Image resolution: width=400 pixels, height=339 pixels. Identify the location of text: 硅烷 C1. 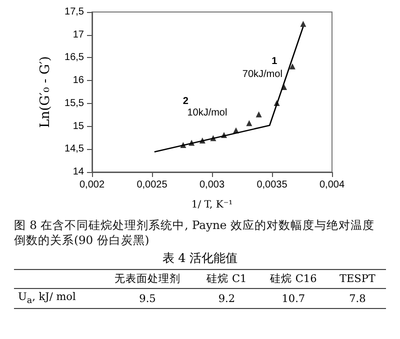
(227, 279).